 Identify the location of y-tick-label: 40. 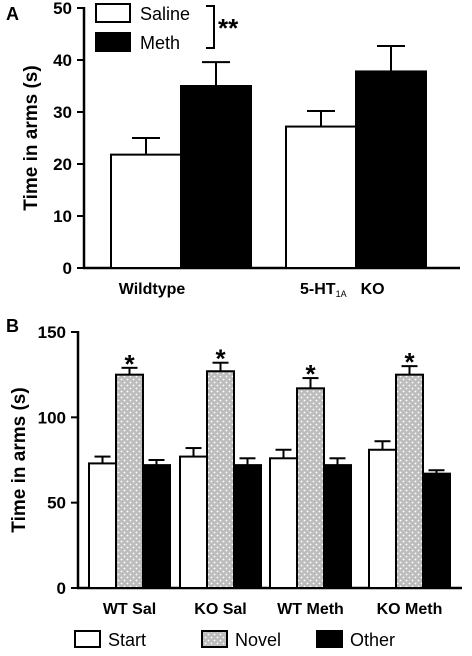
(62, 60).